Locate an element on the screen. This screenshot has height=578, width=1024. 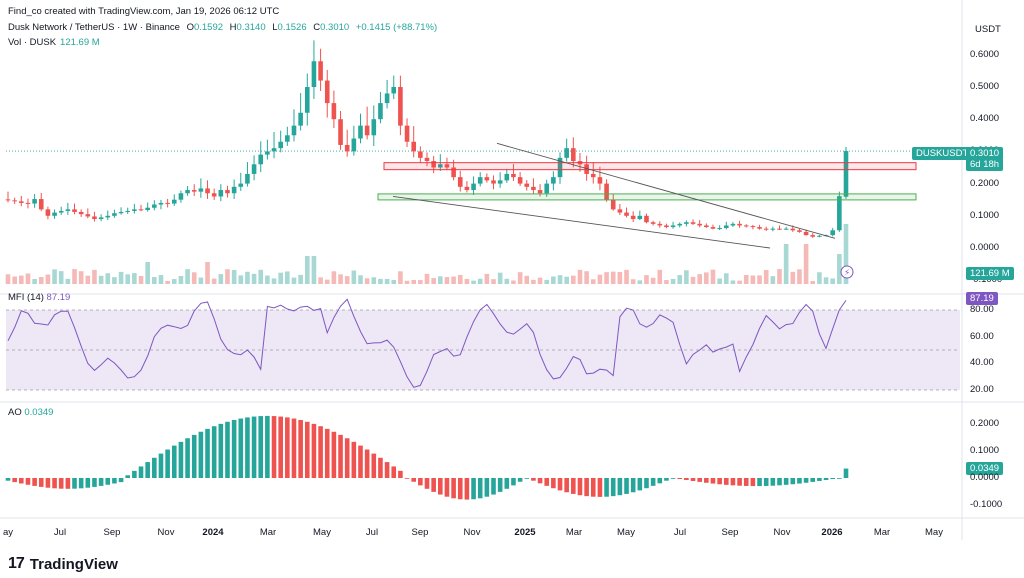
support-zone is located at coordinates (647, 197).